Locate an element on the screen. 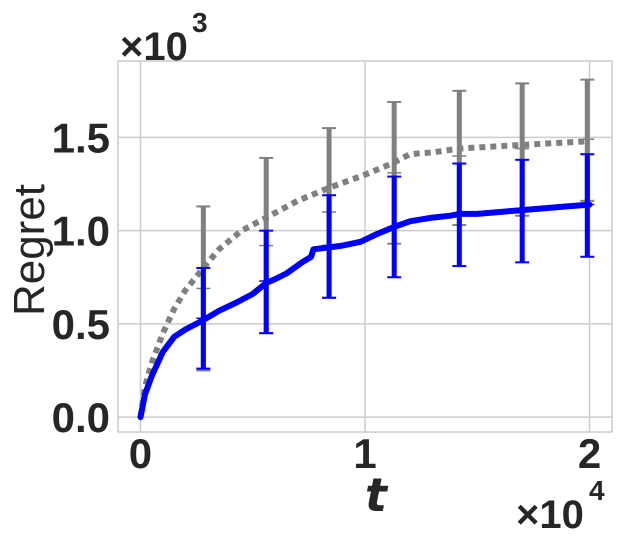 This screenshot has width=623, height=544. y-tick-label: 1.0 is located at coordinates (81, 231).